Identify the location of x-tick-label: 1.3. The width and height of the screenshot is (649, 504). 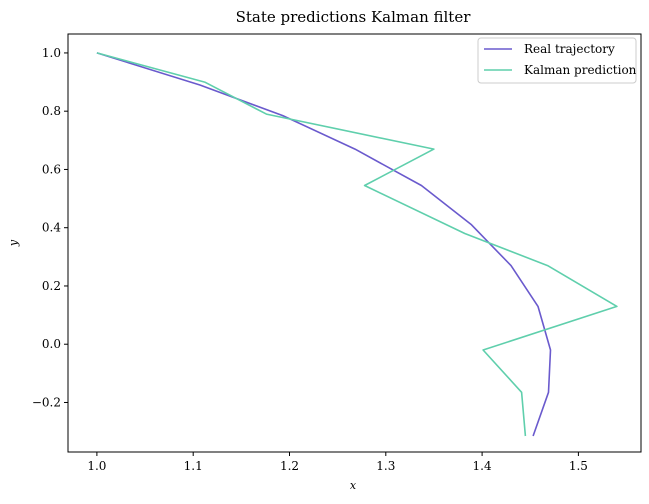
(385, 466).